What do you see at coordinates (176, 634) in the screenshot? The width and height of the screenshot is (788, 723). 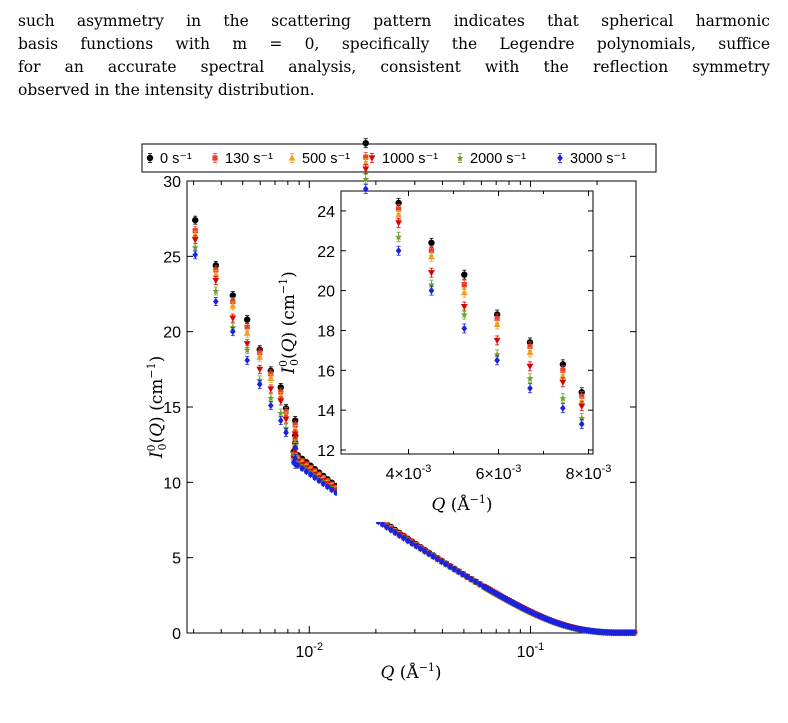 I see `y-tick-label: 0` at bounding box center [176, 634].